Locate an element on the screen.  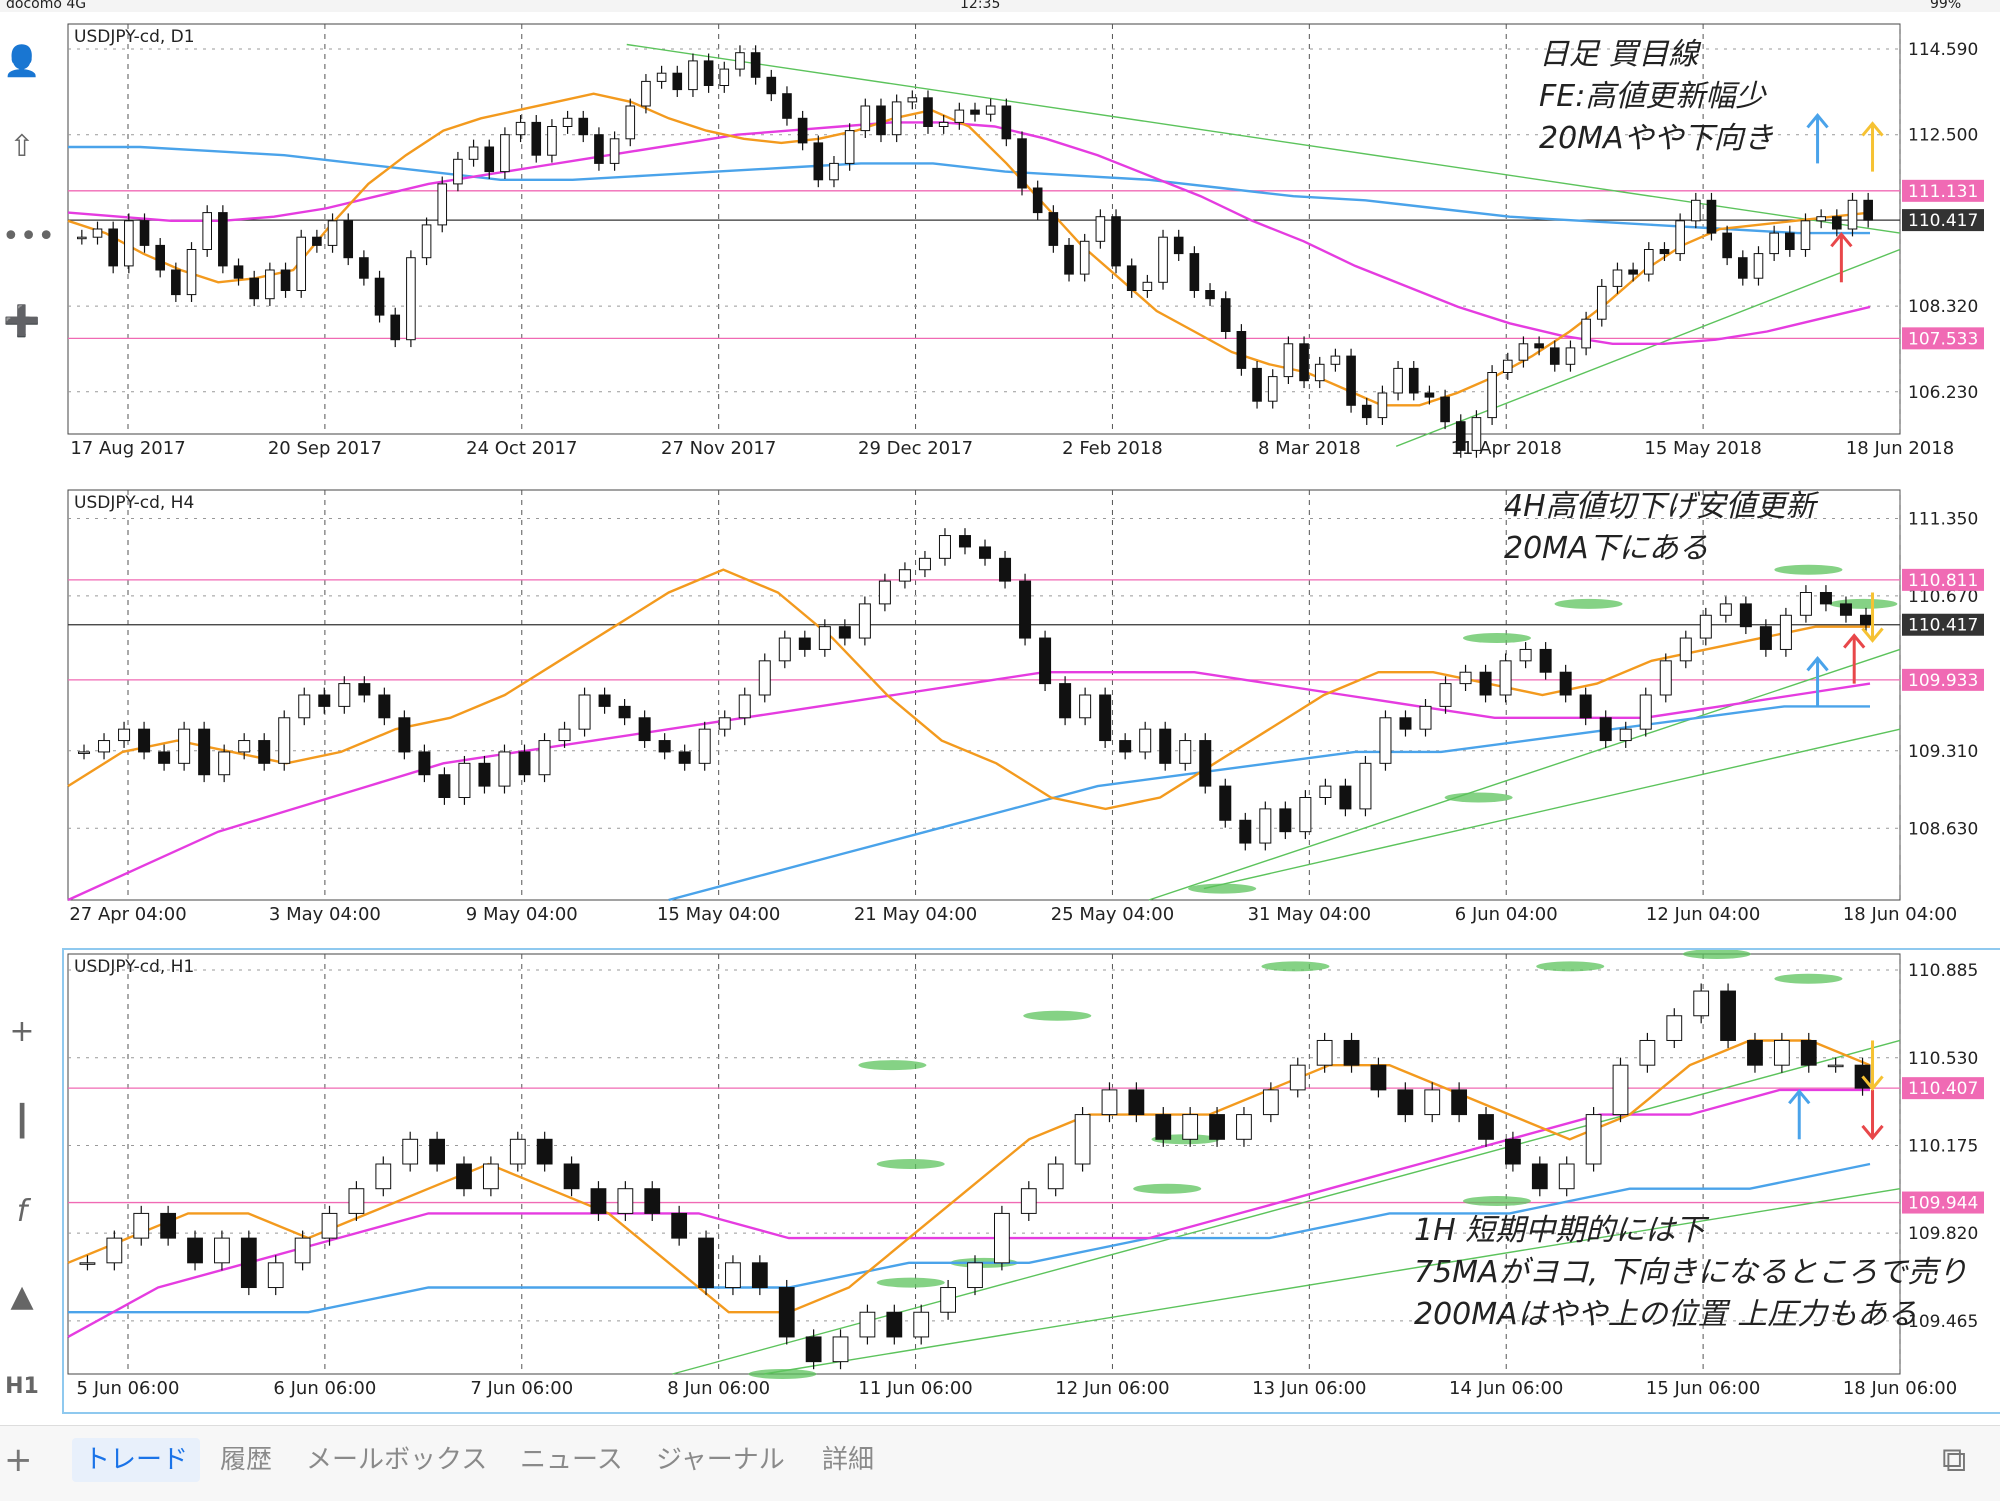
candle-type-icon: ┃ is located at coordinates (22, 1121).